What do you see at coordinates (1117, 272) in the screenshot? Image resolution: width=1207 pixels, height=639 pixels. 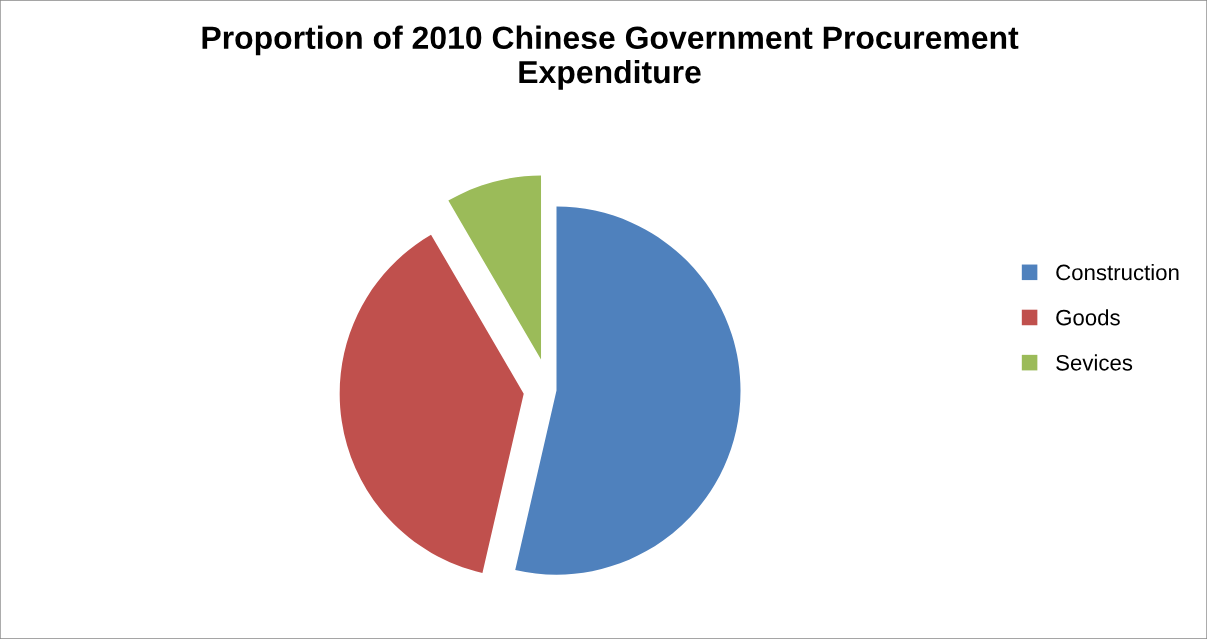 I see `legend-label: Construction` at bounding box center [1117, 272].